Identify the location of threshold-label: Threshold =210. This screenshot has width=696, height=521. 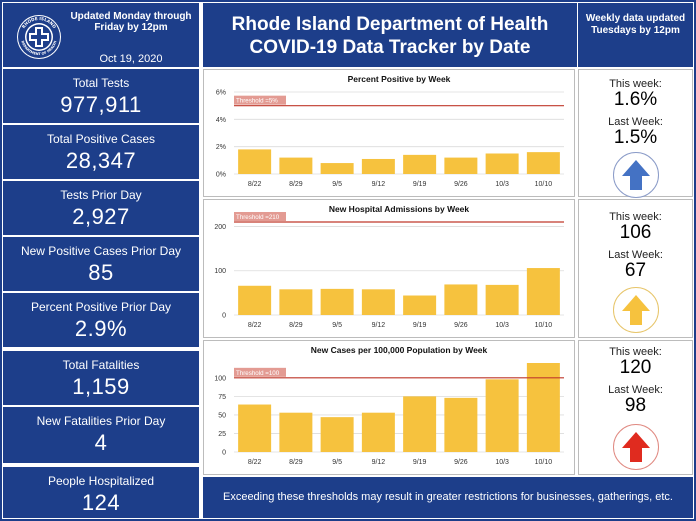
(258, 217).